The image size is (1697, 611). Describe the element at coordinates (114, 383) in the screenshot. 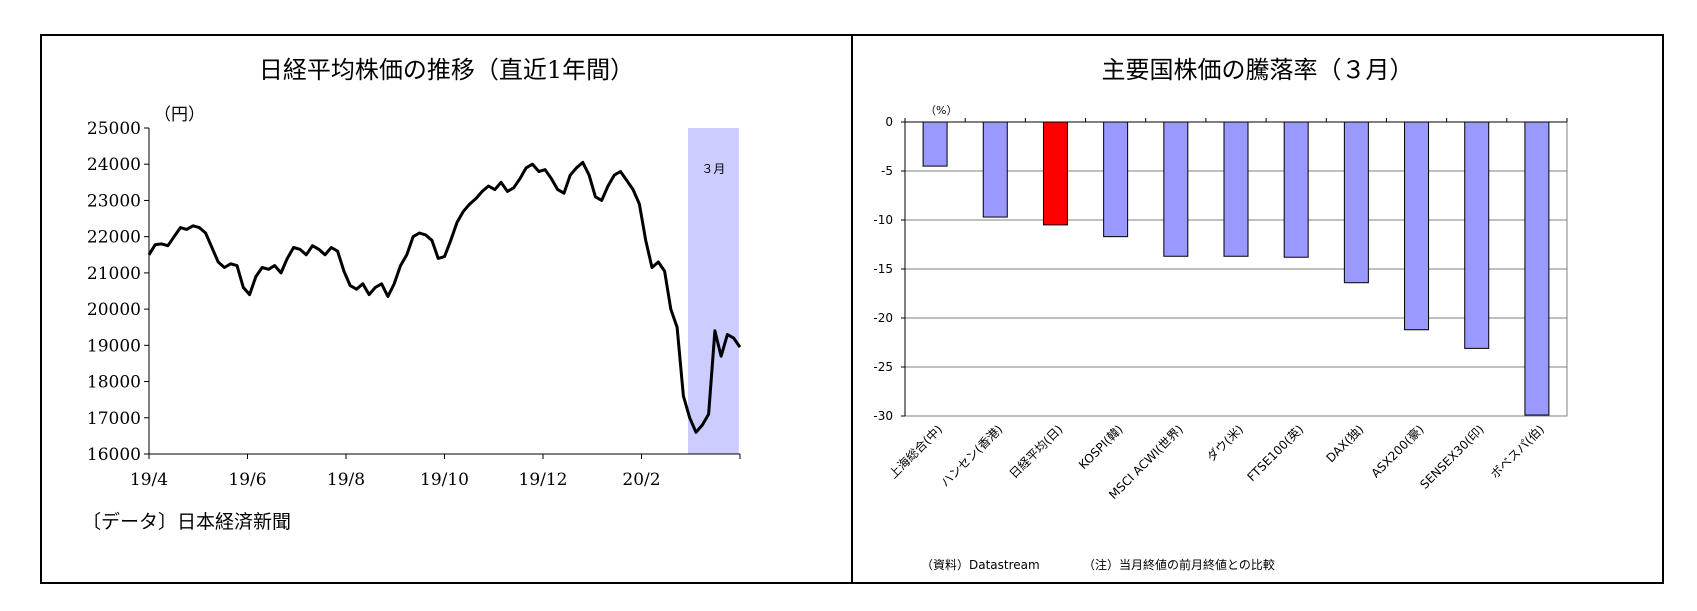

I see `left-y-tick-label: 18000` at that location.